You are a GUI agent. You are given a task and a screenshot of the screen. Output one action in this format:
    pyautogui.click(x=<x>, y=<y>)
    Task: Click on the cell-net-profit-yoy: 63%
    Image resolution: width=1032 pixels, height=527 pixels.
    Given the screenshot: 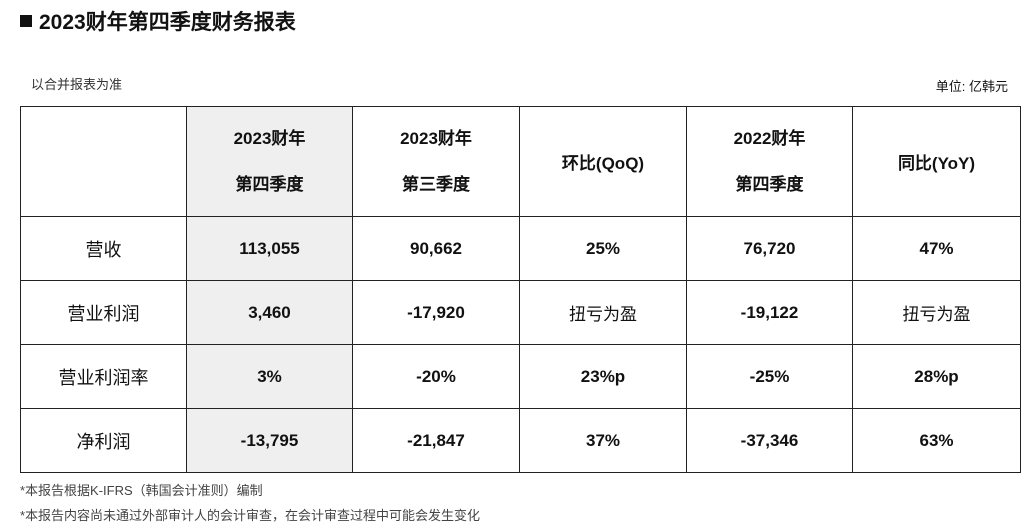 What is the action you would take?
    pyautogui.click(x=936, y=440)
    